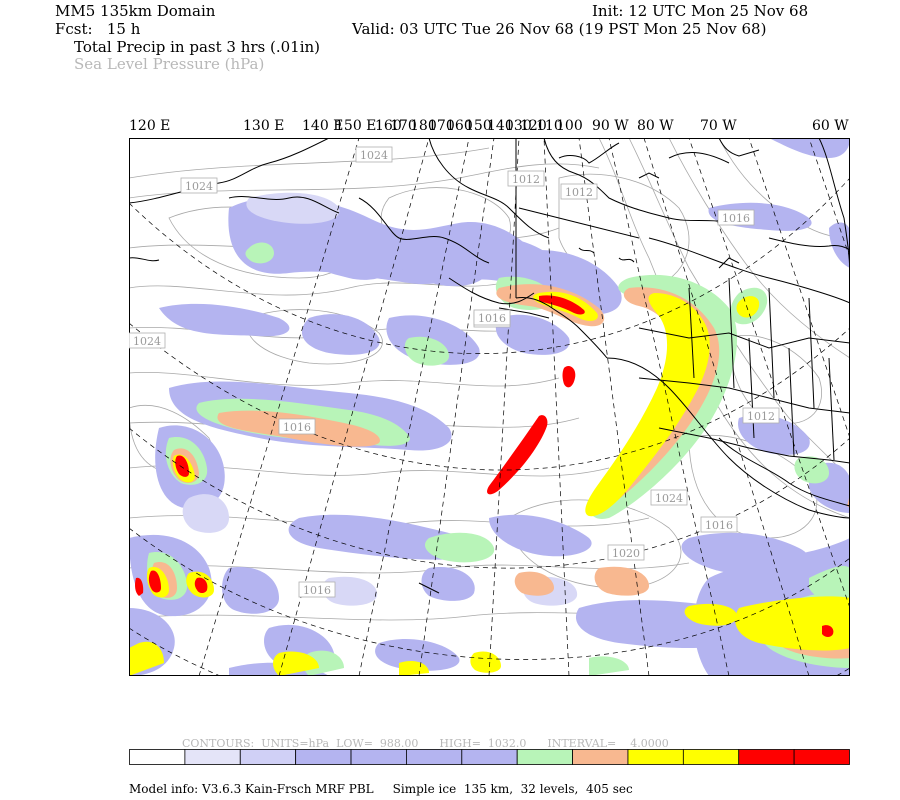 This screenshot has height=800, width=900. I want to click on field-primary-label: Total Precip in past 3 hrs (.01in), so click(197, 47).